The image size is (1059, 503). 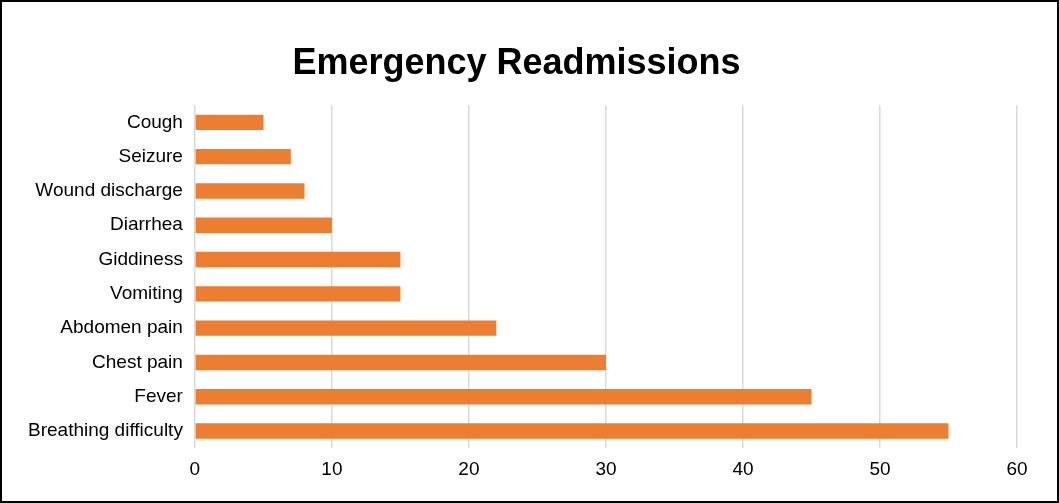 What do you see at coordinates (121, 327) in the screenshot?
I see `y-tick-label: Abdomen pain` at bounding box center [121, 327].